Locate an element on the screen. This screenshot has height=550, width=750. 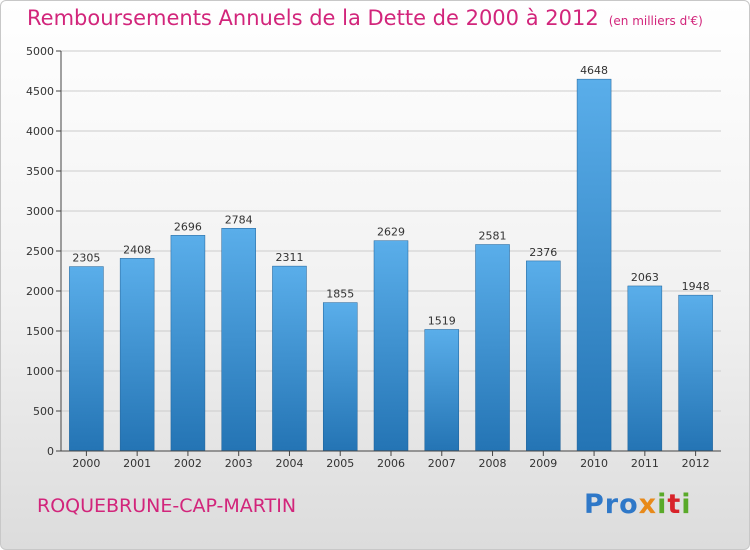
x-tick-label: 2012 is located at coordinates (696, 463).